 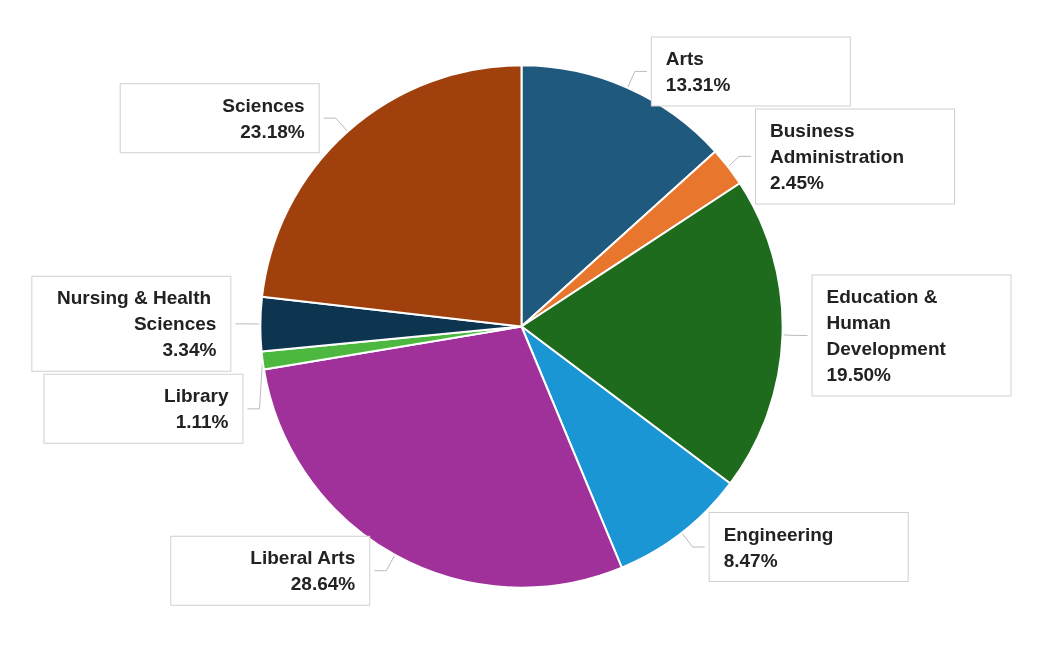 What do you see at coordinates (136, 311) in the screenshot?
I see `slice-label: Nursing & Health Sciences` at bounding box center [136, 311].